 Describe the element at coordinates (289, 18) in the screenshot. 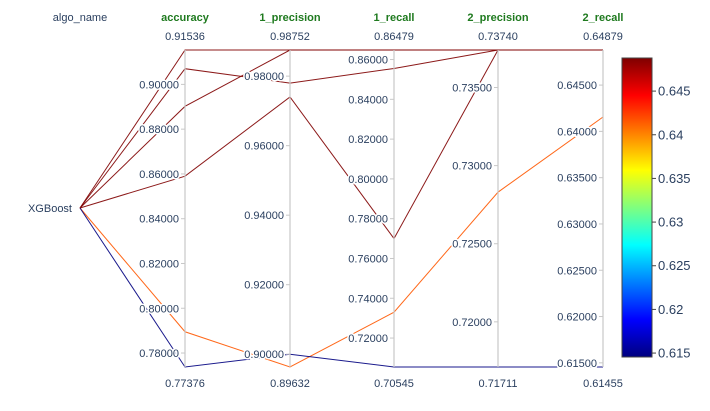

I see `axis-title: 1_precision` at that location.